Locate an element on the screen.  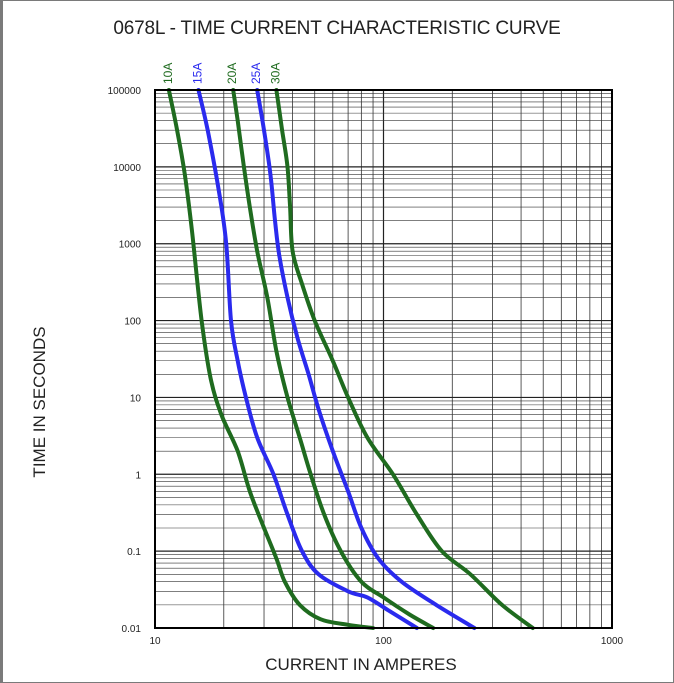
series-label-20a: 20A is located at coordinates (232, 73).